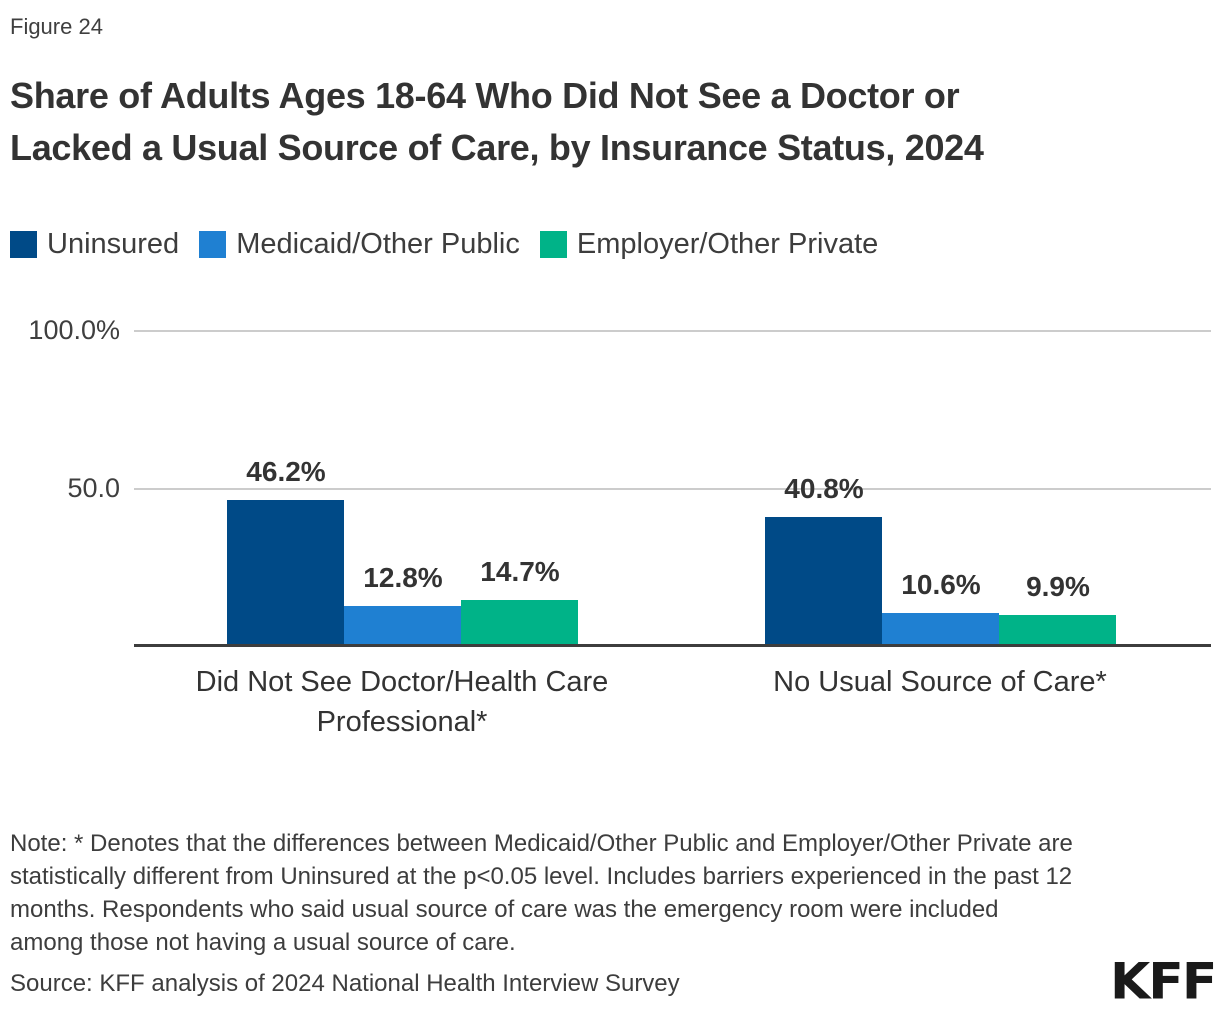  Describe the element at coordinates (213, 244) in the screenshot. I see `legend-swatch-medicaid-other-public` at that location.